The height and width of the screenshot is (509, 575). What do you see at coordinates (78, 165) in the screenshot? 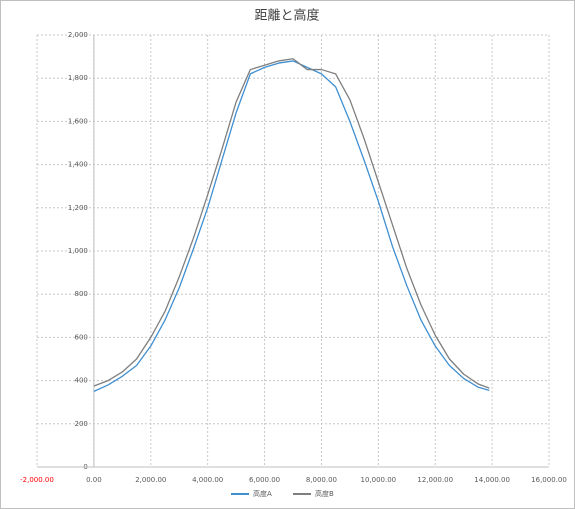
I see `y-tick-label: 1,400` at bounding box center [78, 165].